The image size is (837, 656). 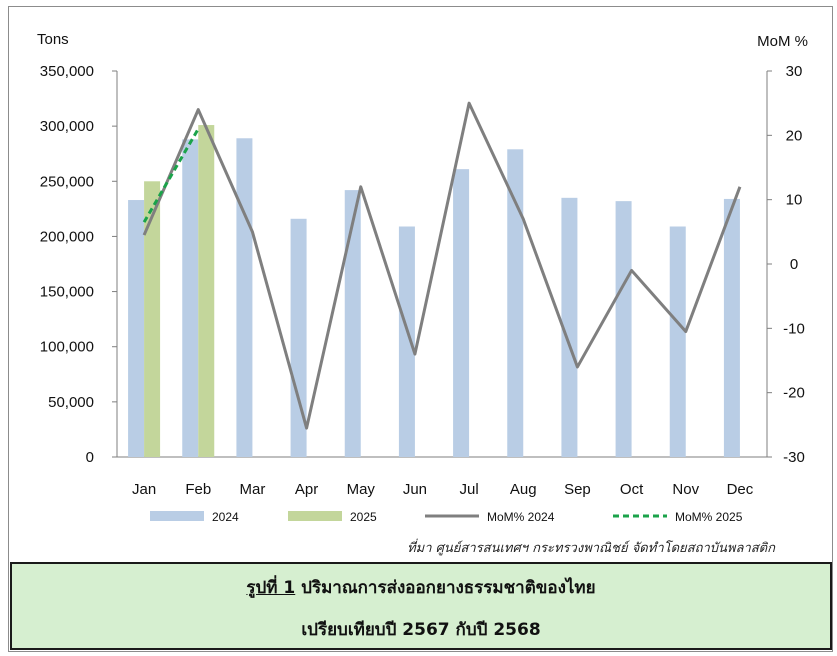 I want to click on left-tick-label: 0, so click(x=90, y=457).